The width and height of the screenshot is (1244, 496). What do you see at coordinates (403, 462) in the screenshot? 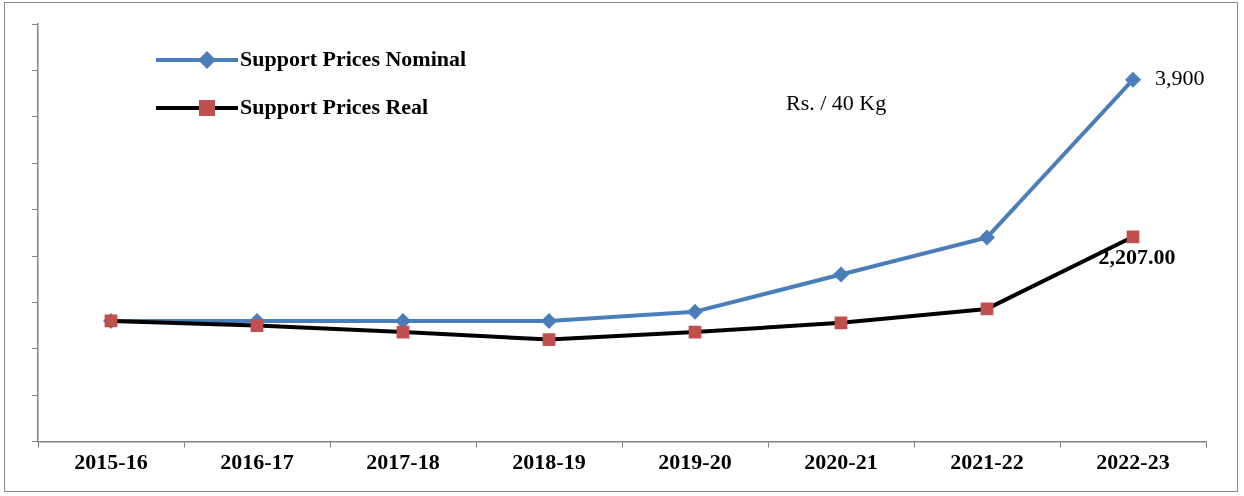
I see `x-tick-label: 2017-18` at bounding box center [403, 462].